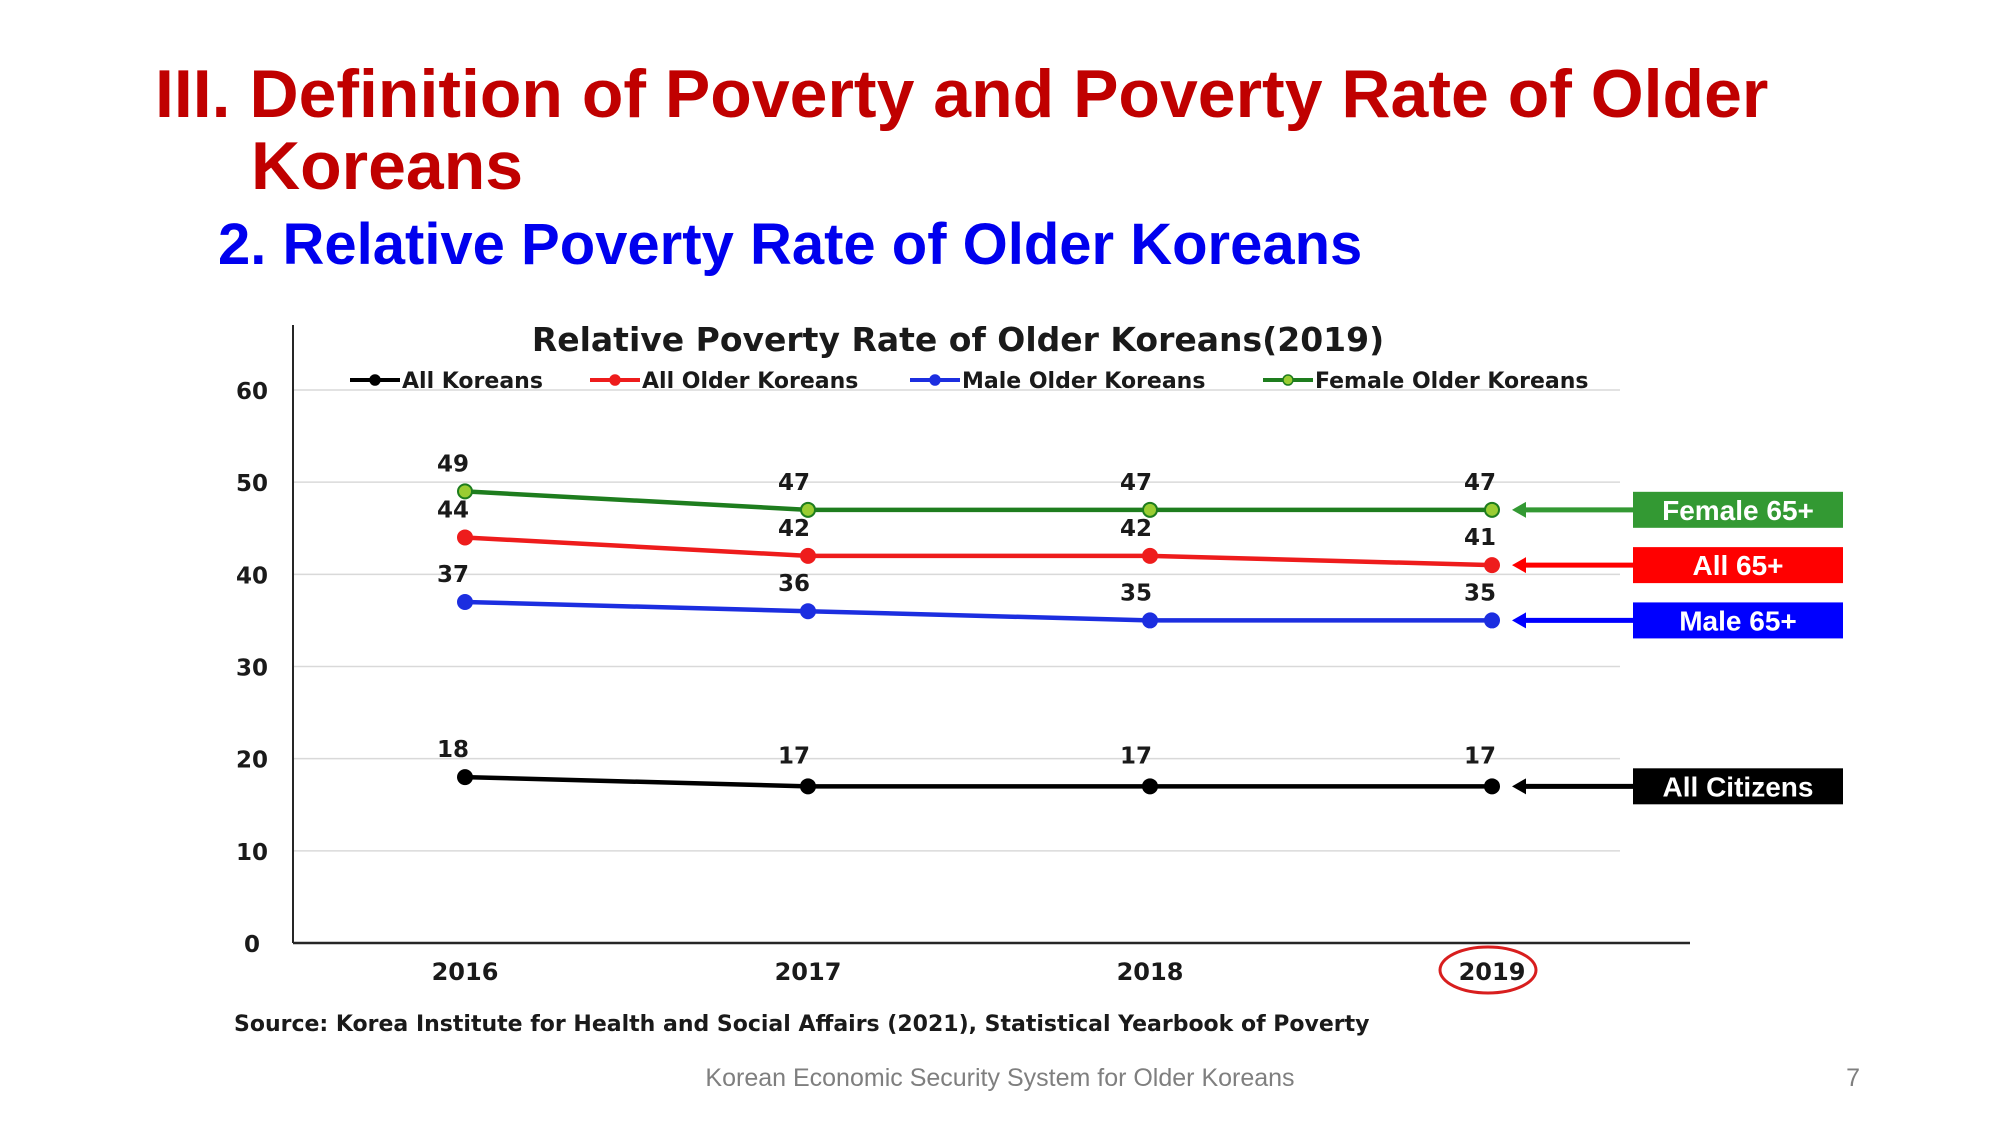 This screenshot has width=2000, height=1125. Describe the element at coordinates (794, 483) in the screenshot. I see `series-3-label-1: 47` at that location.